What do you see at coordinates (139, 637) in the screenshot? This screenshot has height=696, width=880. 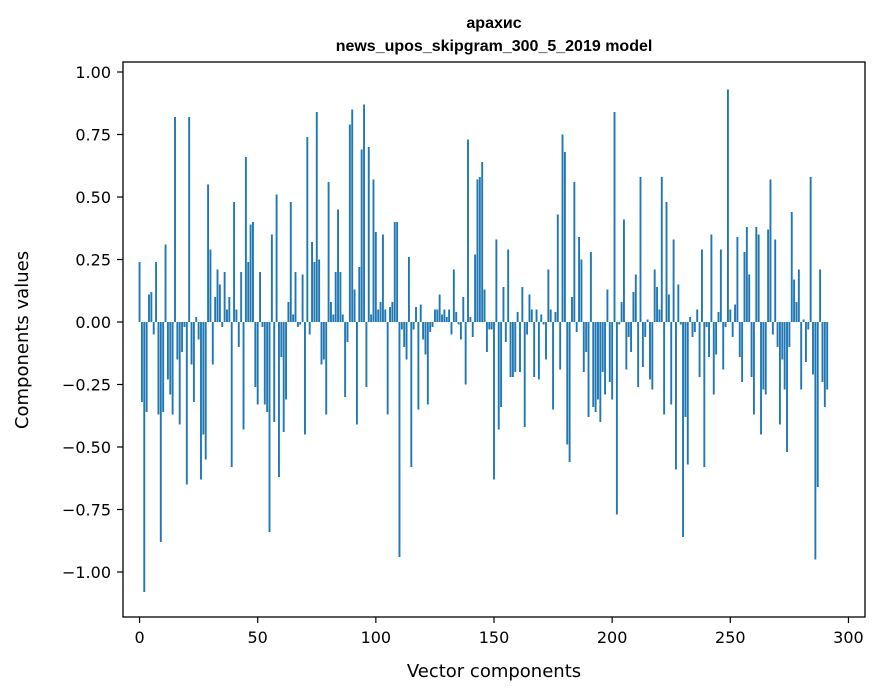 I see `x-tick-label: 0` at bounding box center [139, 637].